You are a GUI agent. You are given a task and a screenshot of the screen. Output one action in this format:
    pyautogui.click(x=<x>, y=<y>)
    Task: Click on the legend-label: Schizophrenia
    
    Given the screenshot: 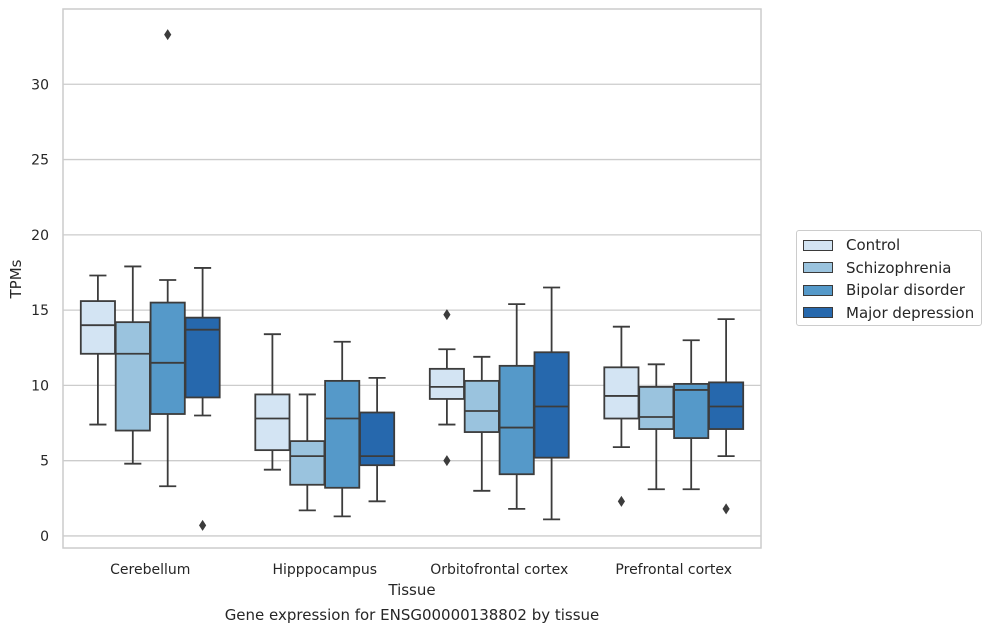 What is the action you would take?
    pyautogui.click(x=899, y=267)
    